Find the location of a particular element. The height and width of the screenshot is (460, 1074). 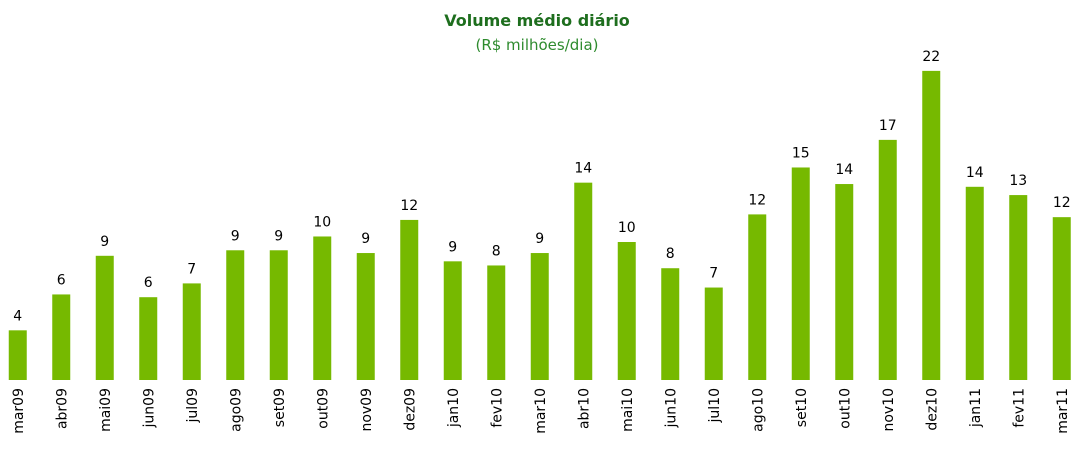

x-tick-label: dez09 is located at coordinates (410, 409).